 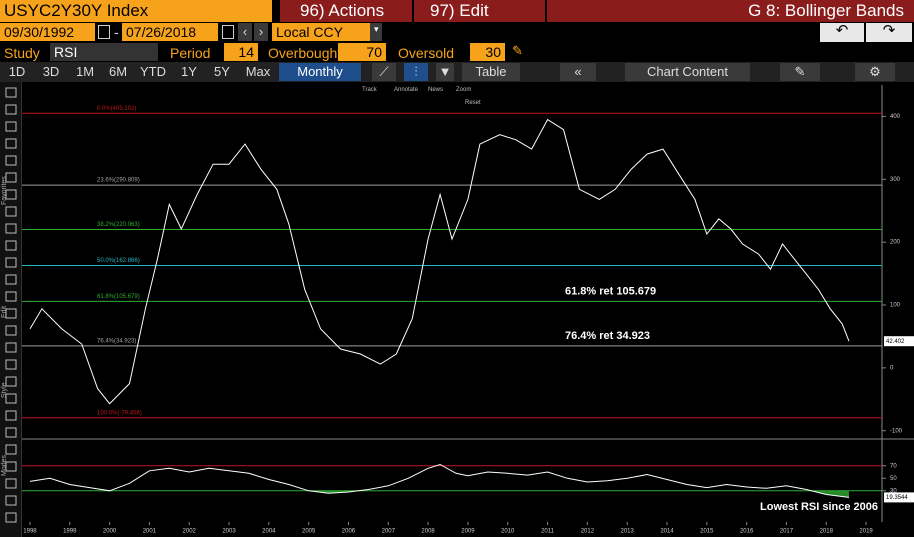 What do you see at coordinates (261, 32) in the screenshot?
I see `next-button: ›` at bounding box center [261, 32].